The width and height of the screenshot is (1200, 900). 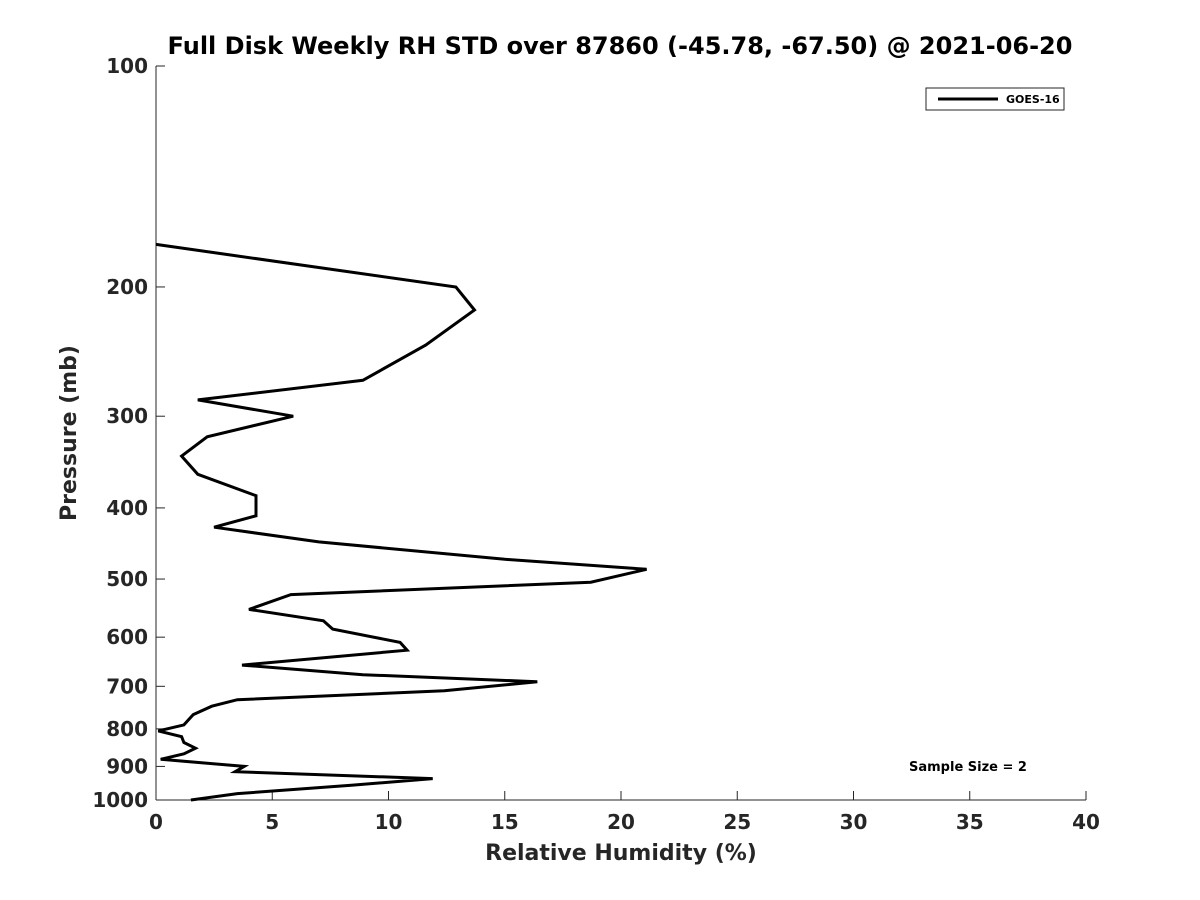 What do you see at coordinates (127, 729) in the screenshot?
I see `y-tick-label: 800` at bounding box center [127, 729].